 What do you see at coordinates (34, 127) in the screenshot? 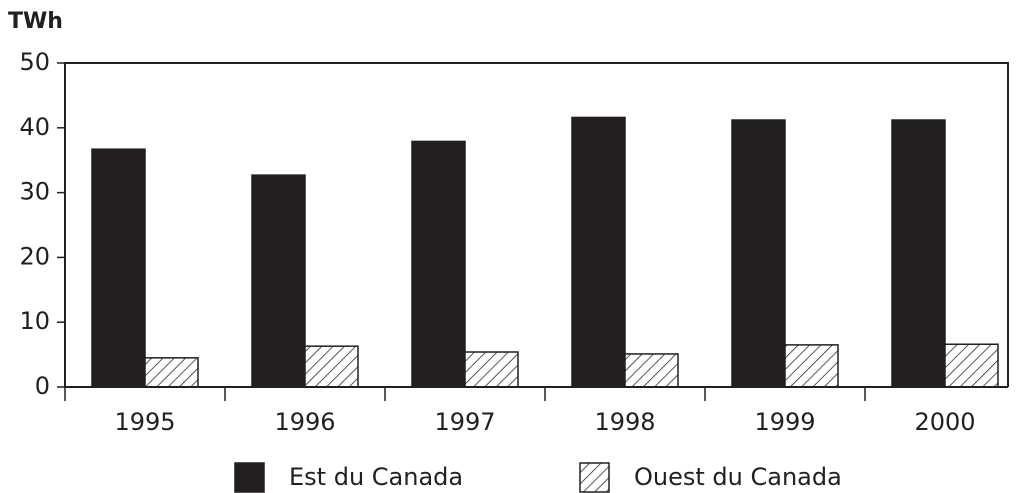
I see `y-tick-label: 40` at bounding box center [34, 127].